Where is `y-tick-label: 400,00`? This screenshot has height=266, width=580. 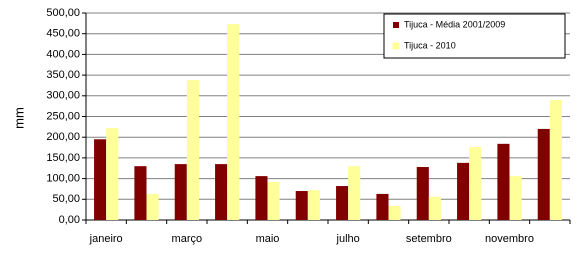
y-tick-label: 400,00 is located at coordinates (63, 54).